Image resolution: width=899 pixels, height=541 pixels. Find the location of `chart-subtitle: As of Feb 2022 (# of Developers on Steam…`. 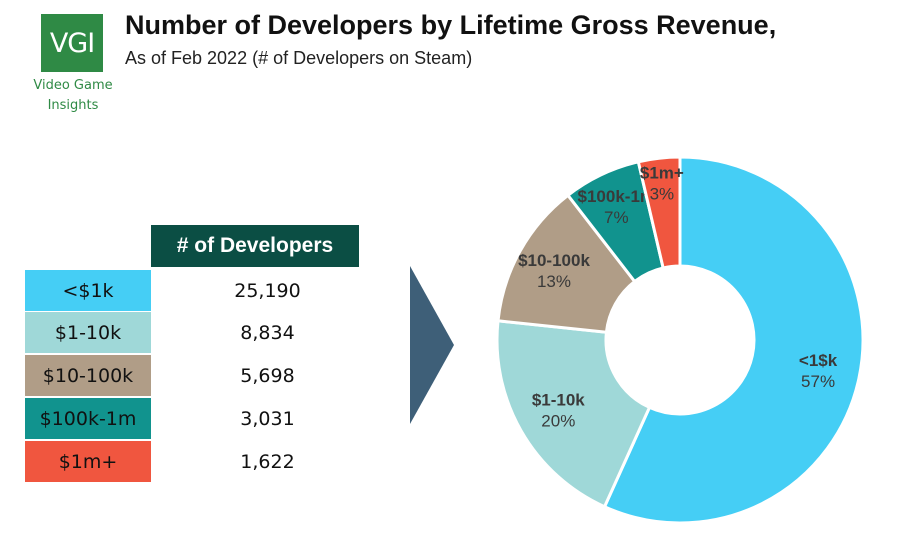

chart-subtitle: As of Feb 2022 (# of Developers on Steam… is located at coordinates (299, 58).